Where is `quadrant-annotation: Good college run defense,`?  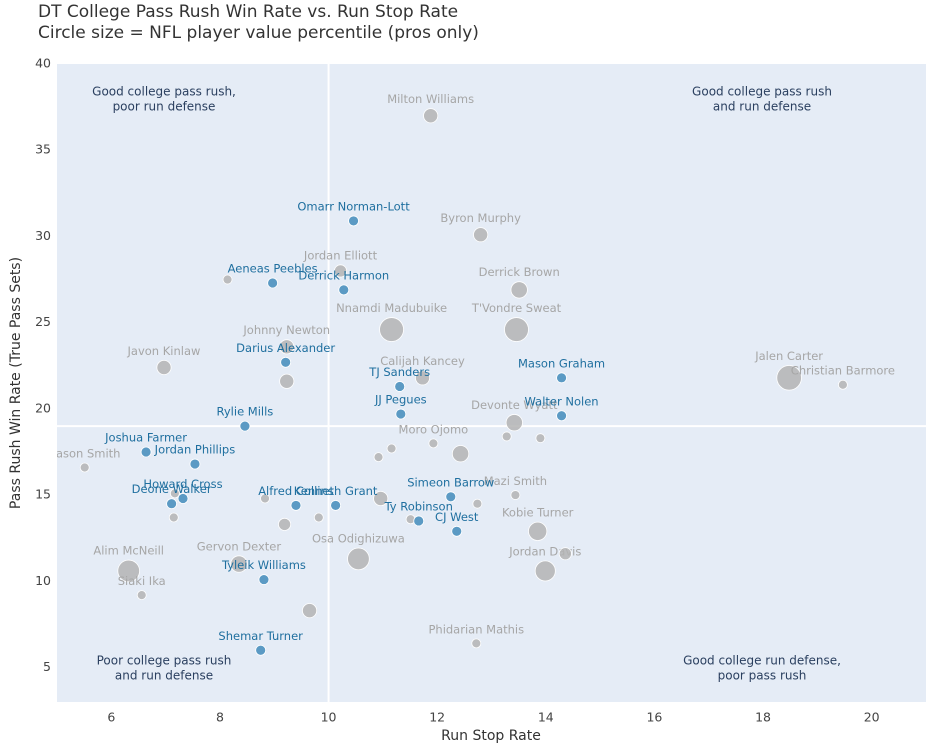
quadrant-annotation: Good college run defense, is located at coordinates (762, 661).